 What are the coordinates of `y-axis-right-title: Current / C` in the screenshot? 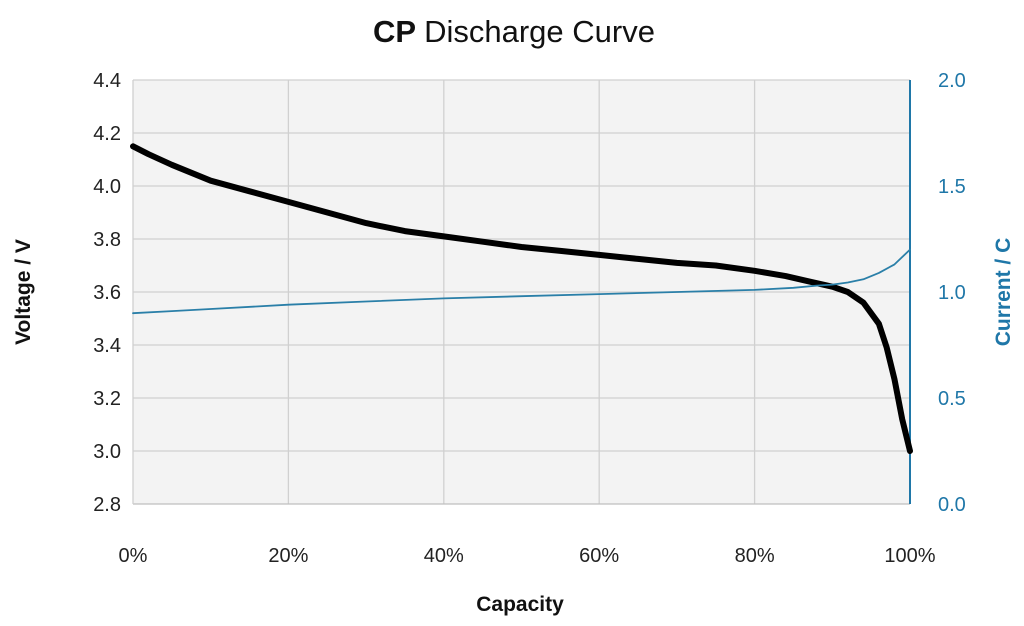 It's located at (1003, 292).